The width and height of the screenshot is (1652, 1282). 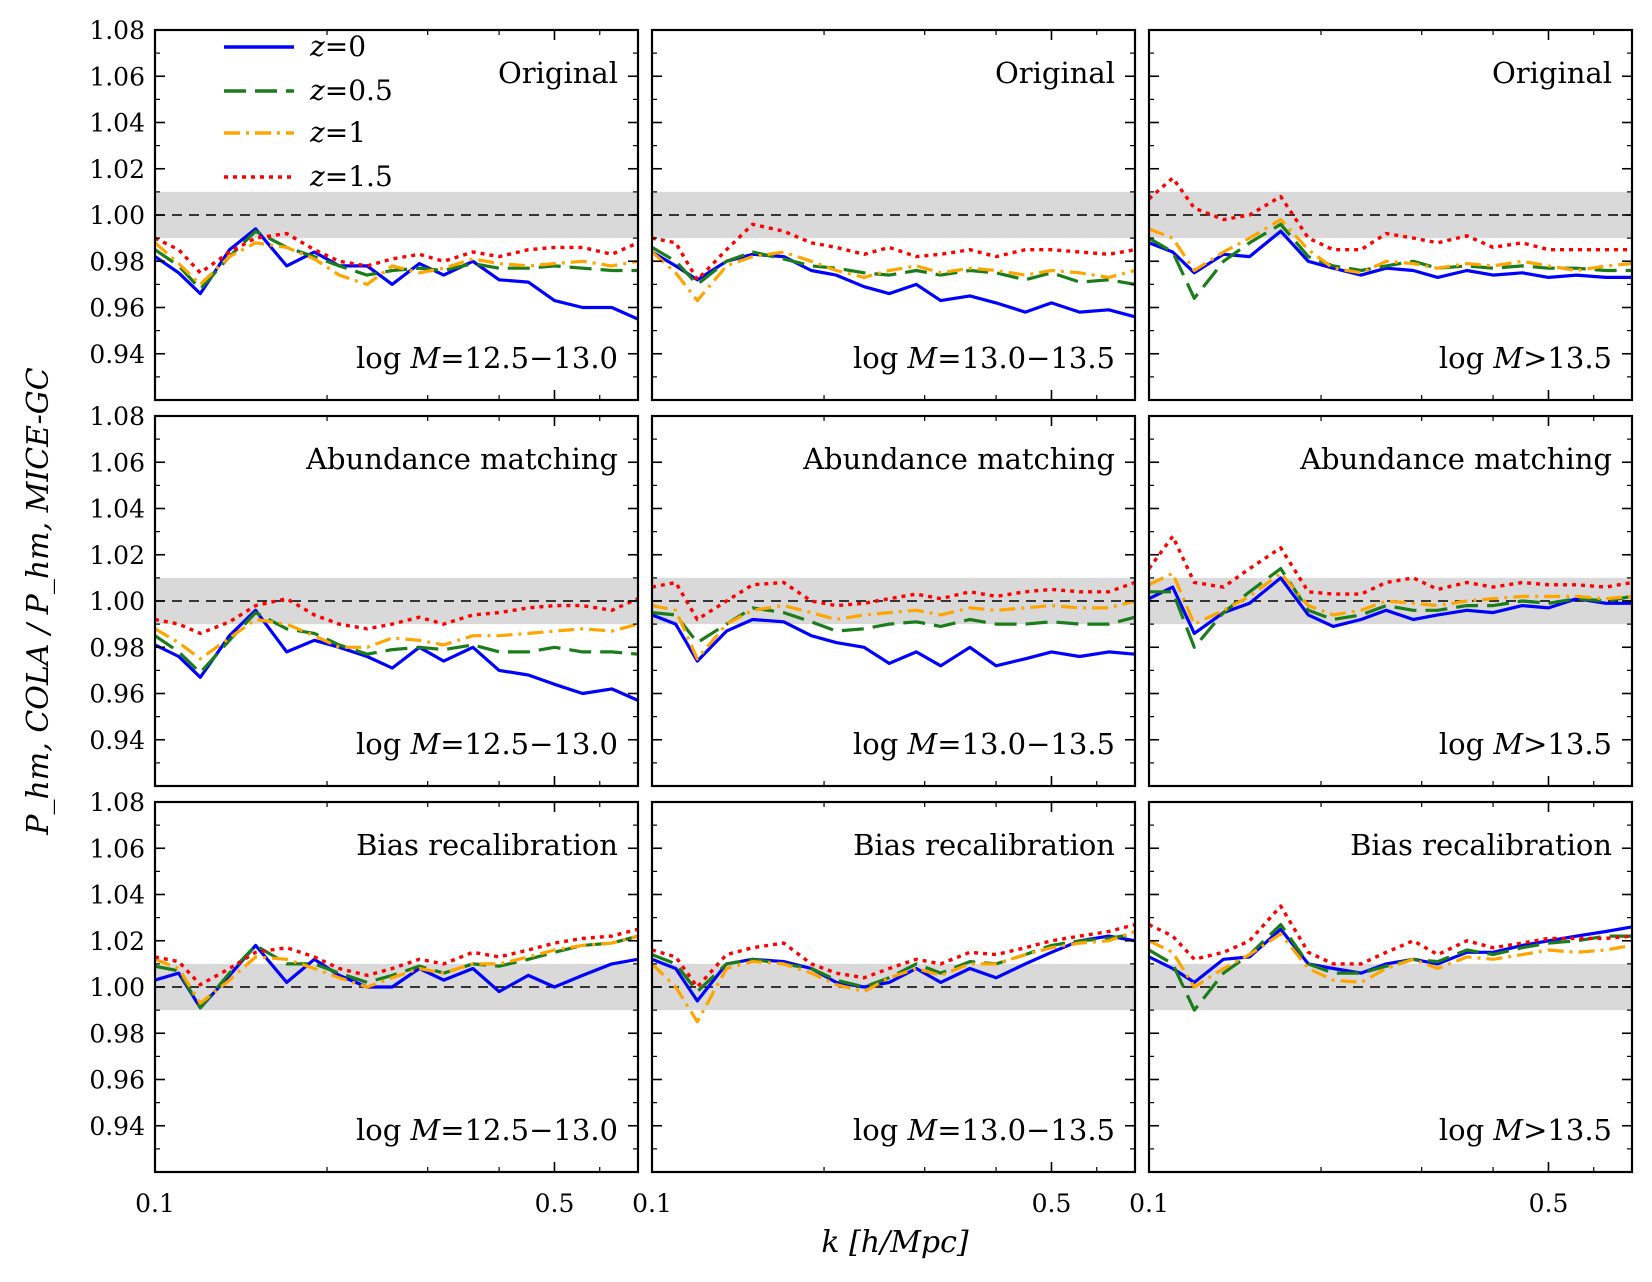 I want to click on panel-r2-c0: Bias recalibration log M=12.5−13.0, so click(x=396, y=987).